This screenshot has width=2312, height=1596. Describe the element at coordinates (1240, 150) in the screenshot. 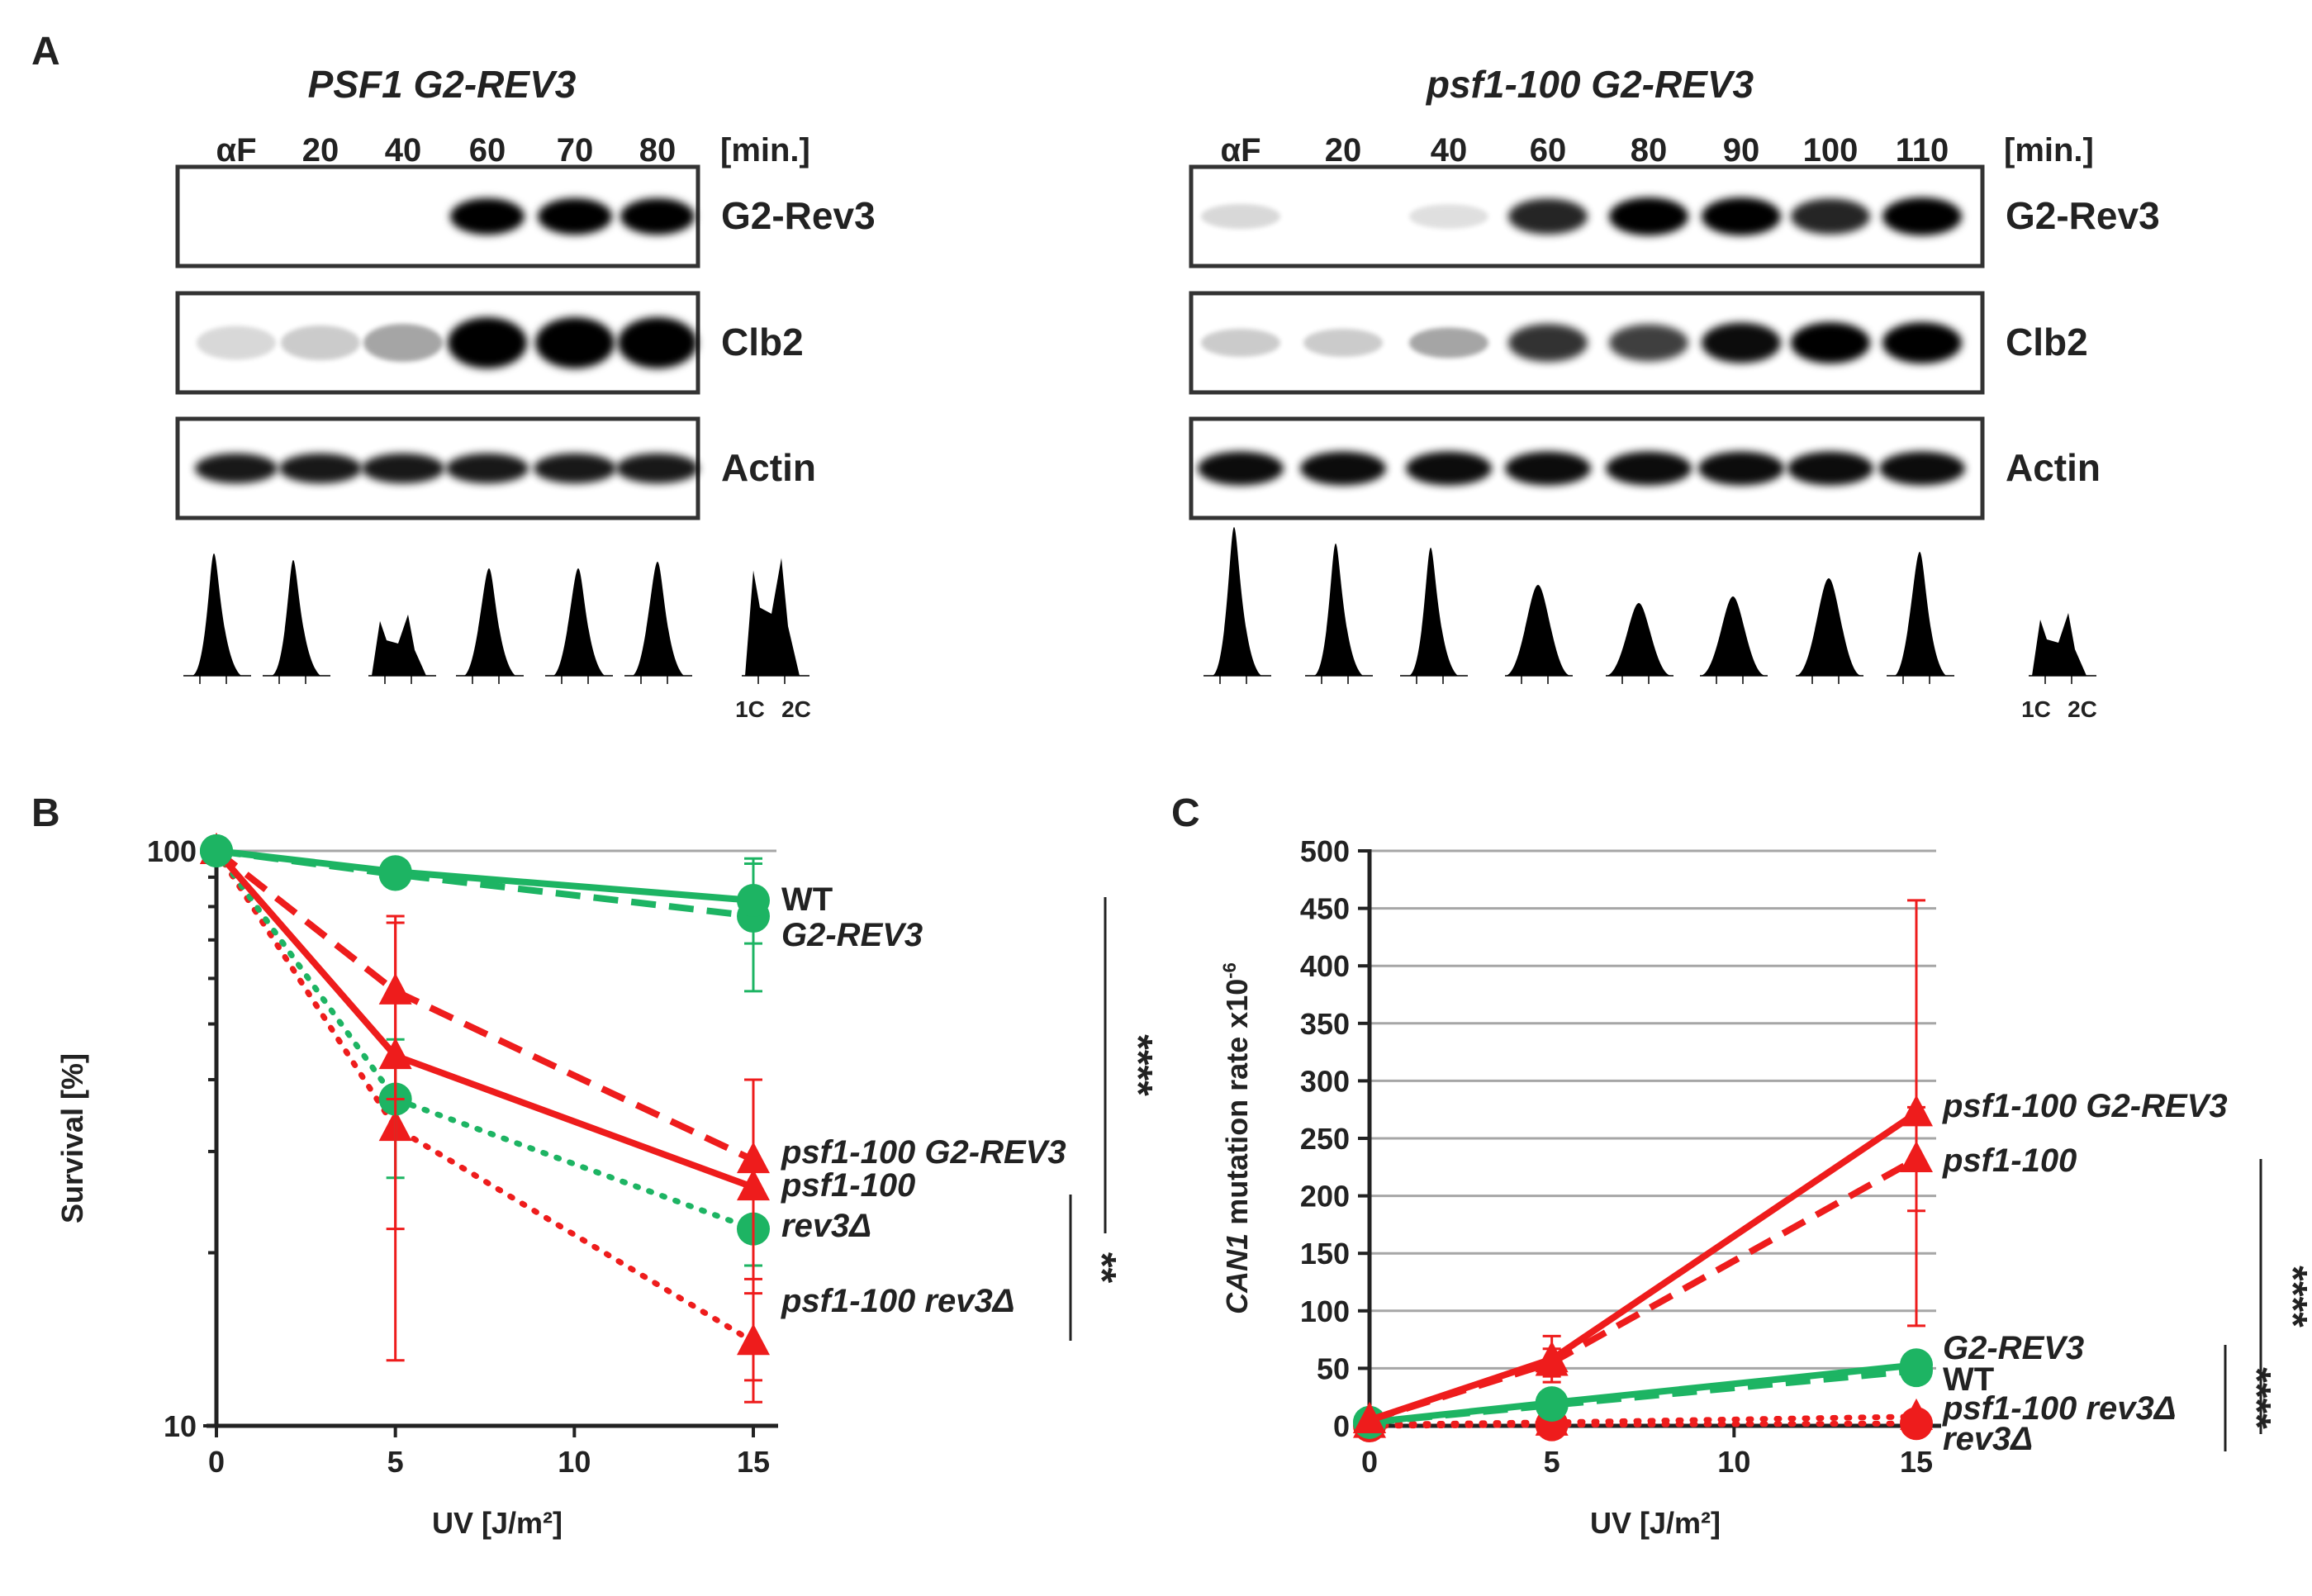

I see `lane-label: αF` at that location.